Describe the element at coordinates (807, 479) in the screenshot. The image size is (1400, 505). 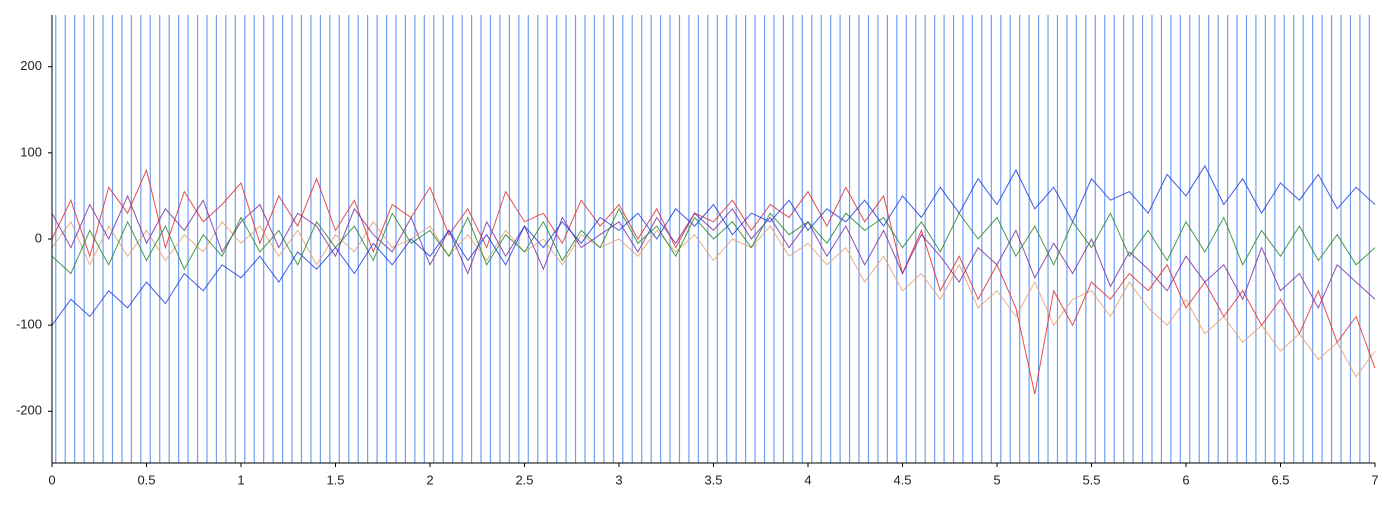
I see `x-tick-label: 4` at that location.